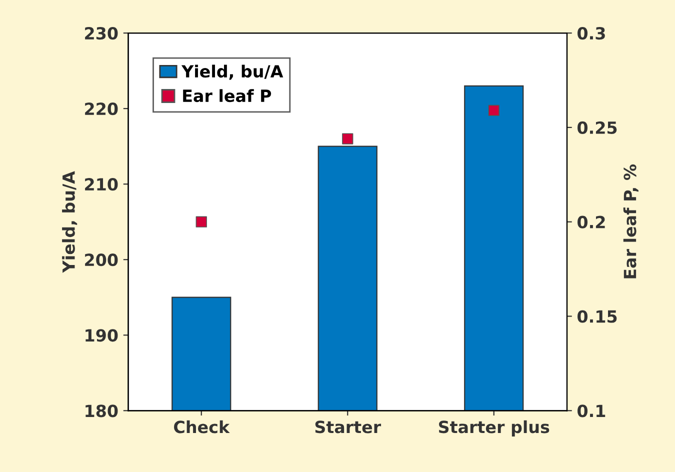 Image resolution: width=675 pixels, height=472 pixels. Describe the element at coordinates (202, 427) in the screenshot. I see `x-tick-label: Check` at that location.